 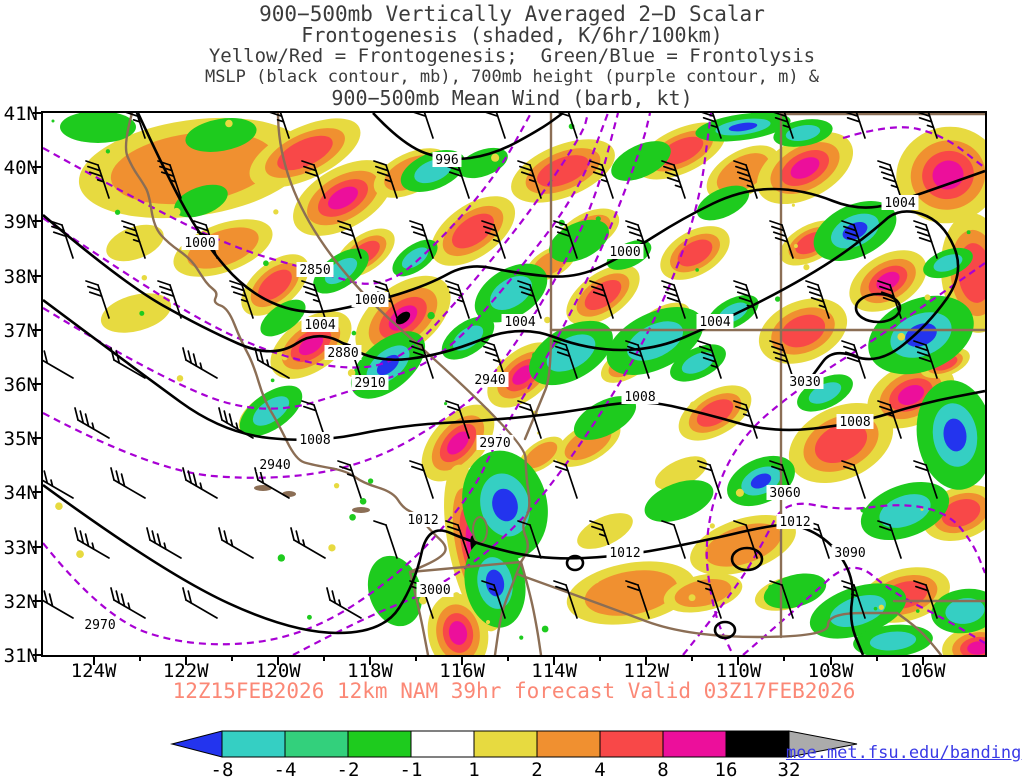 What do you see at coordinates (512, 35) in the screenshot?
I see `title-line-2: Frontogenesis (shaded, K/6hr/100km)` at bounding box center [512, 35].